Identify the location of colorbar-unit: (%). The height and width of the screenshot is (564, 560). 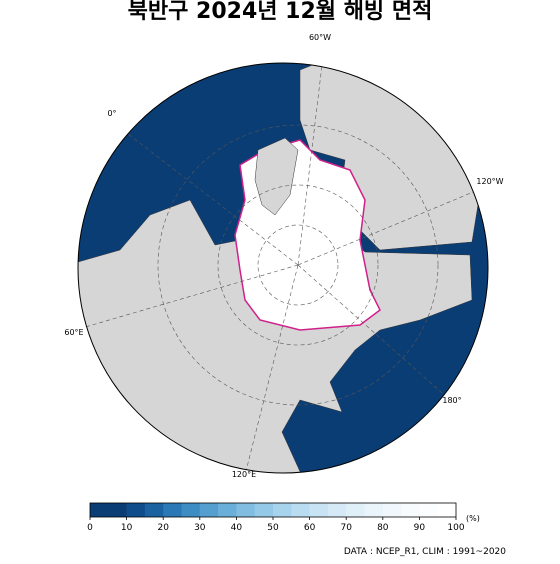
(473, 518).